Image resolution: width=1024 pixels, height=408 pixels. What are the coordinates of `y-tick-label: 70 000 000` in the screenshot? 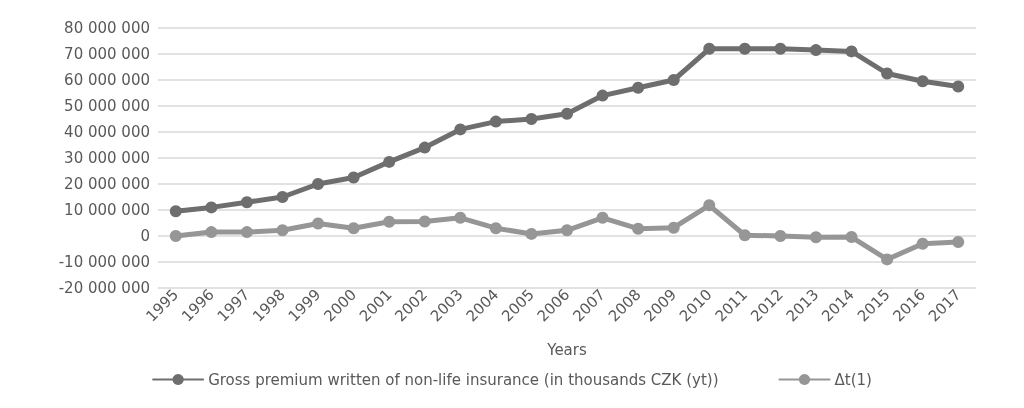 It's located at (107, 54).